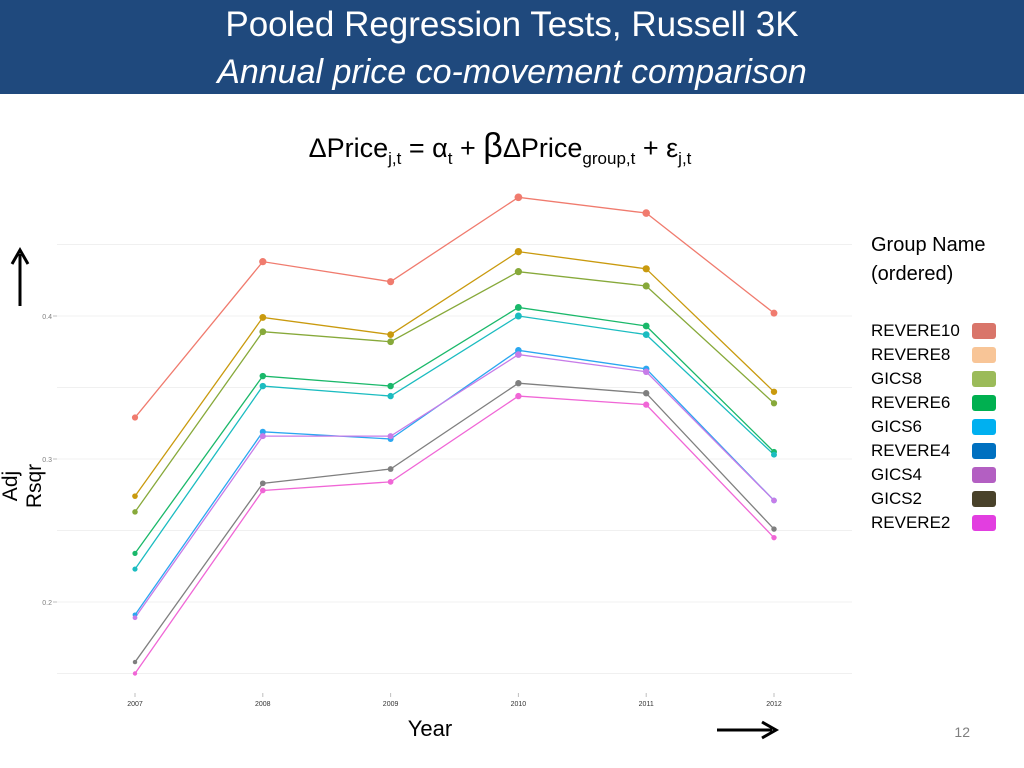  What do you see at coordinates (936, 379) in the screenshot?
I see `legend-item: GICS8` at bounding box center [936, 379].